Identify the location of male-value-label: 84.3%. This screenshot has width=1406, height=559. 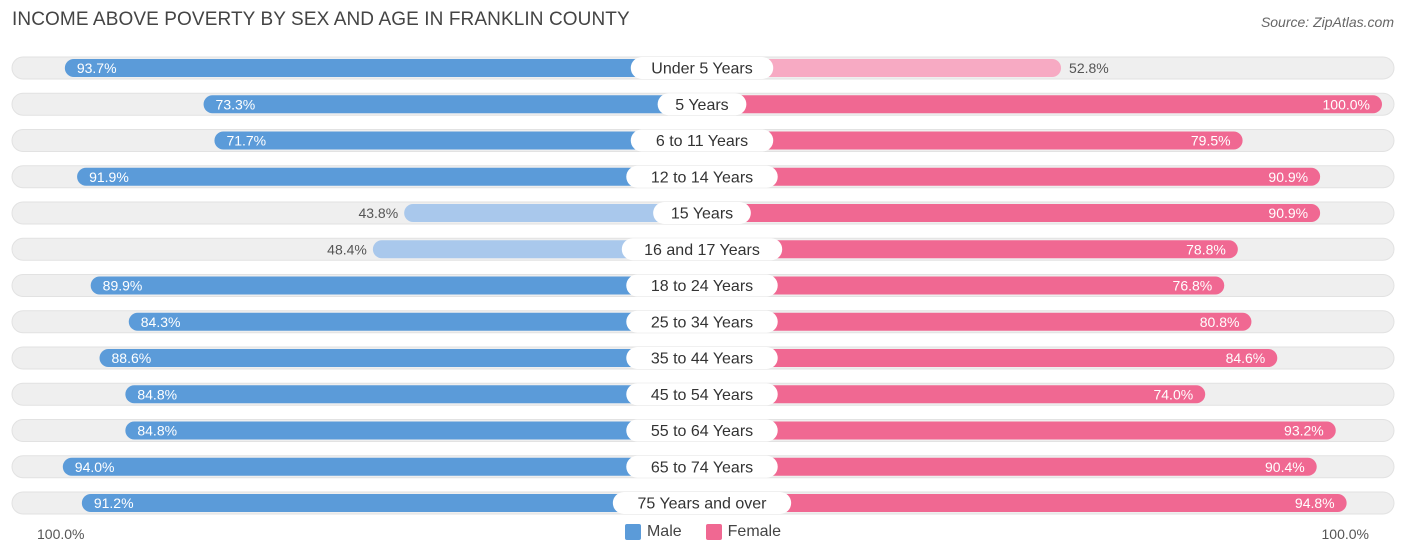
(161, 322).